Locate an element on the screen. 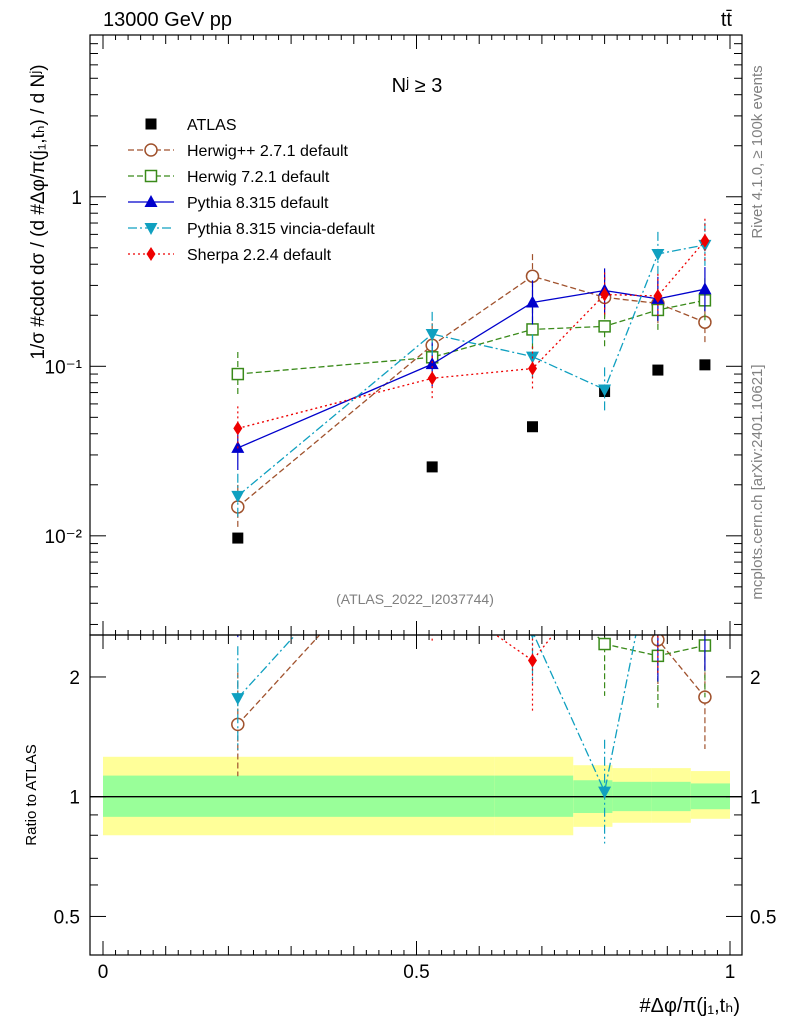 Image resolution: width=786 pixels, height=1024 pixels. x-tick-label: 1 is located at coordinates (730, 972).